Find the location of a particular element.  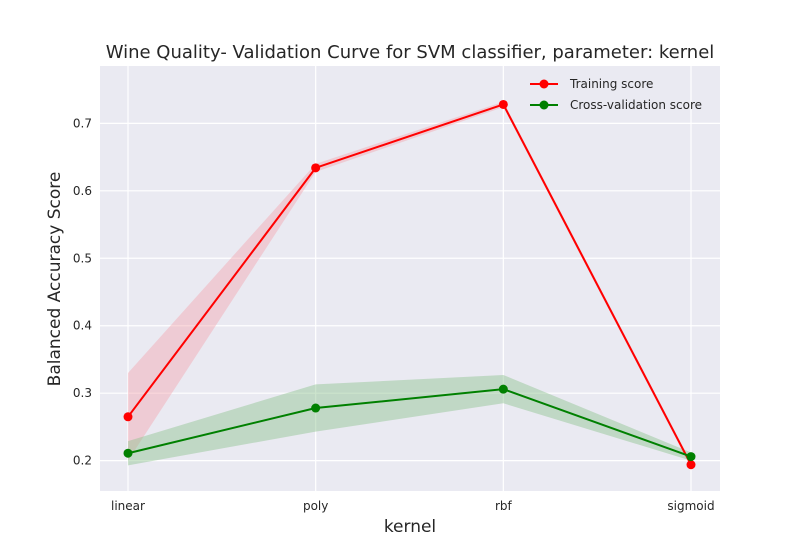

x-tick-linear: linear is located at coordinates (128, 506).